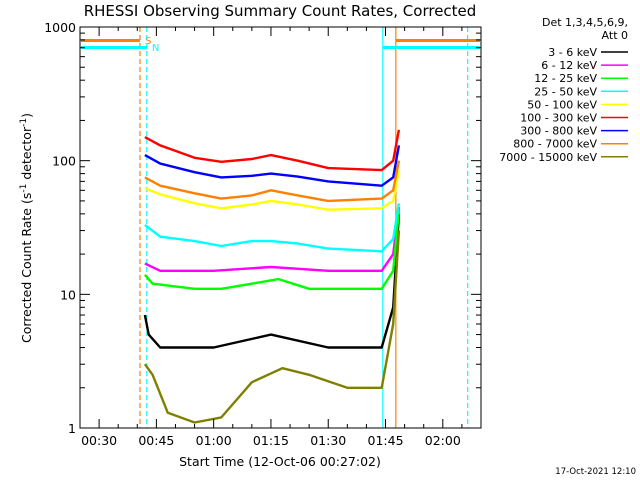 The height and width of the screenshot is (480, 640). Describe the element at coordinates (68, 294) in the screenshot. I see `y-tick-label: 10` at that location.